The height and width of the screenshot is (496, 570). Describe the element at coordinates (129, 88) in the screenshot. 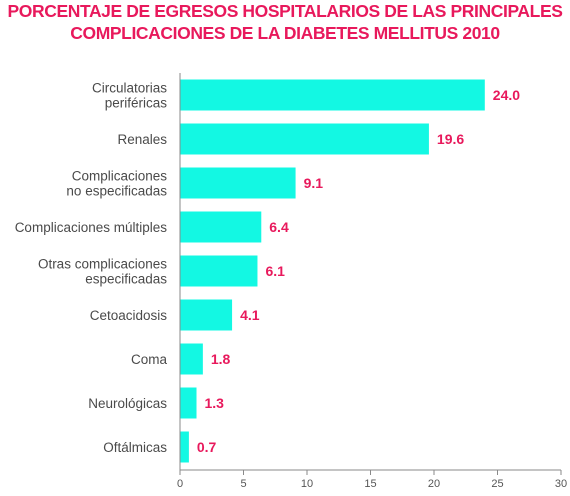

I see `category-label-line: Circulatorias` at that location.